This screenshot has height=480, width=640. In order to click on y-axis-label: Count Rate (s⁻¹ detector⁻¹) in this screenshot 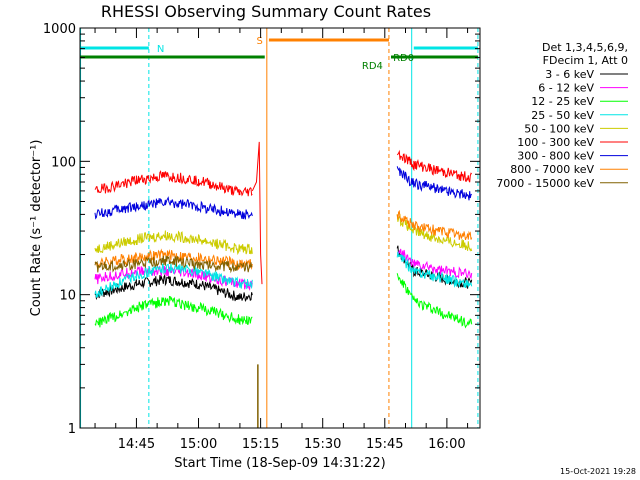, I will do `click(36, 228)`.